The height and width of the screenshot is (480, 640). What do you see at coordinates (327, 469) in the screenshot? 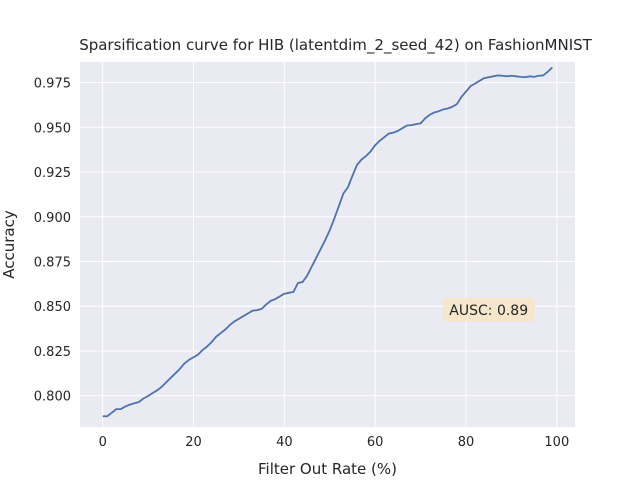
I see `x-axis-label: Filter Out Rate (%)` at bounding box center [327, 469].